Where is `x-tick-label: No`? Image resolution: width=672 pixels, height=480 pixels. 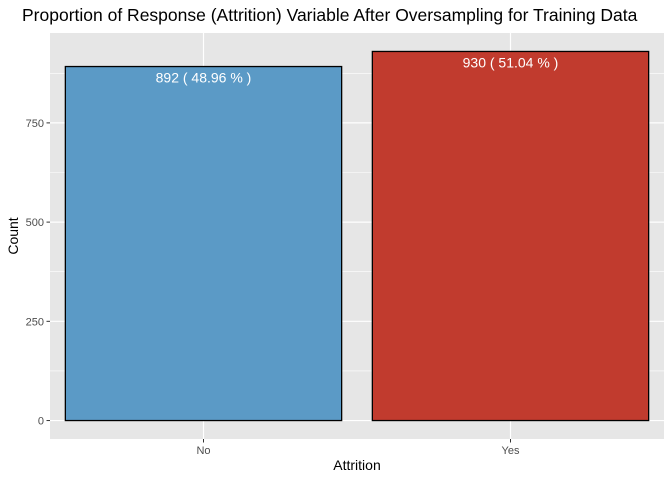
x-tick-label: No is located at coordinates (203, 451).